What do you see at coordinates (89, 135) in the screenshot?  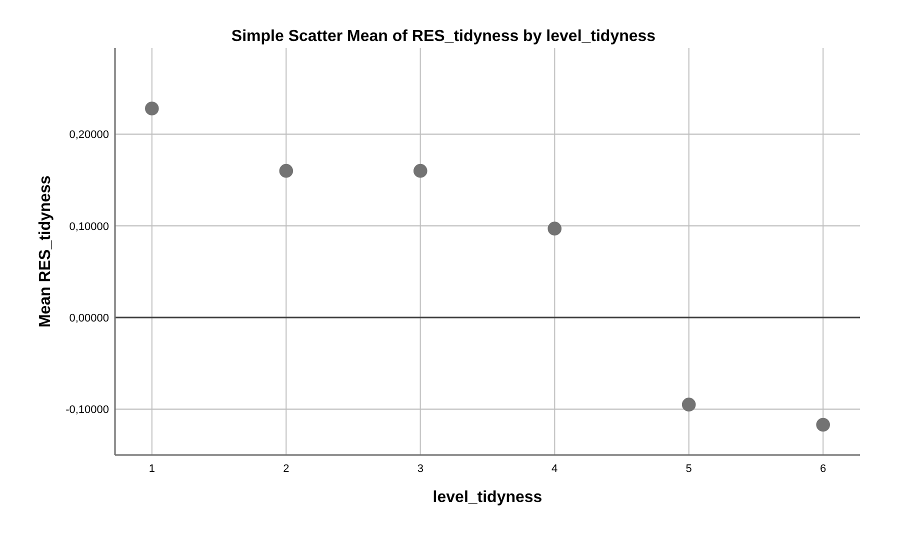 I see `y-tick-label: 0,20000` at bounding box center [89, 135].